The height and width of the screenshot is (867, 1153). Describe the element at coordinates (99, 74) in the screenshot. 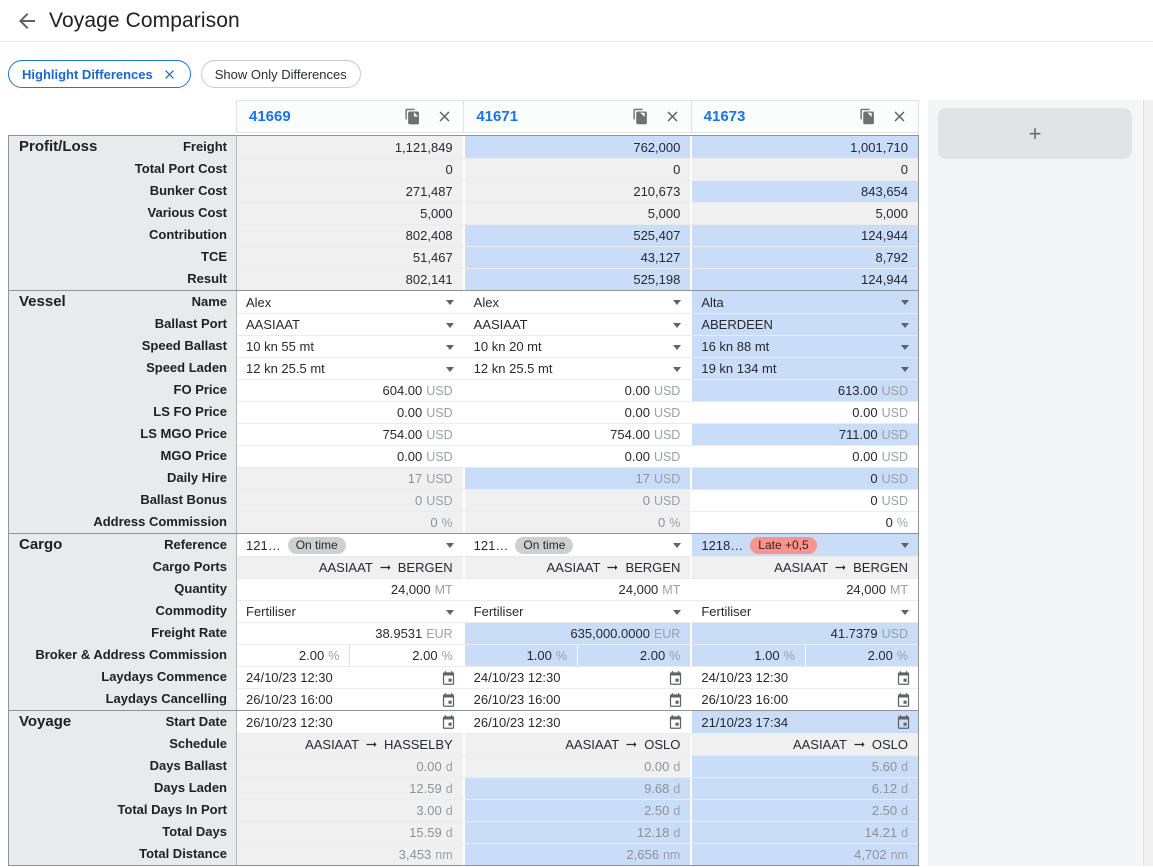

I see `highlight-differences-chip: Highlight Differences` at that location.